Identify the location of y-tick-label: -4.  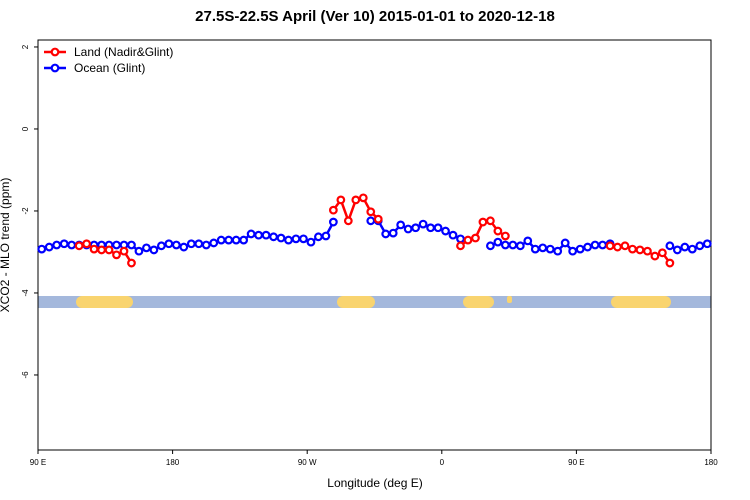
(25, 293).